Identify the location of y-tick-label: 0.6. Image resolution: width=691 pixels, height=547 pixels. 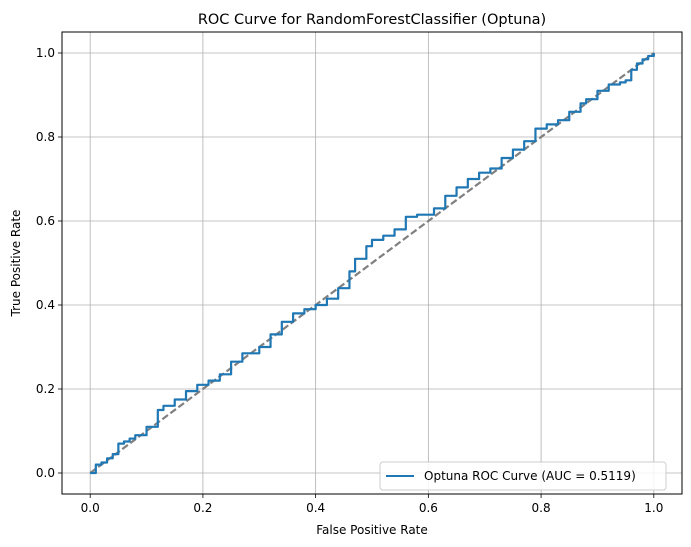
(45, 221).